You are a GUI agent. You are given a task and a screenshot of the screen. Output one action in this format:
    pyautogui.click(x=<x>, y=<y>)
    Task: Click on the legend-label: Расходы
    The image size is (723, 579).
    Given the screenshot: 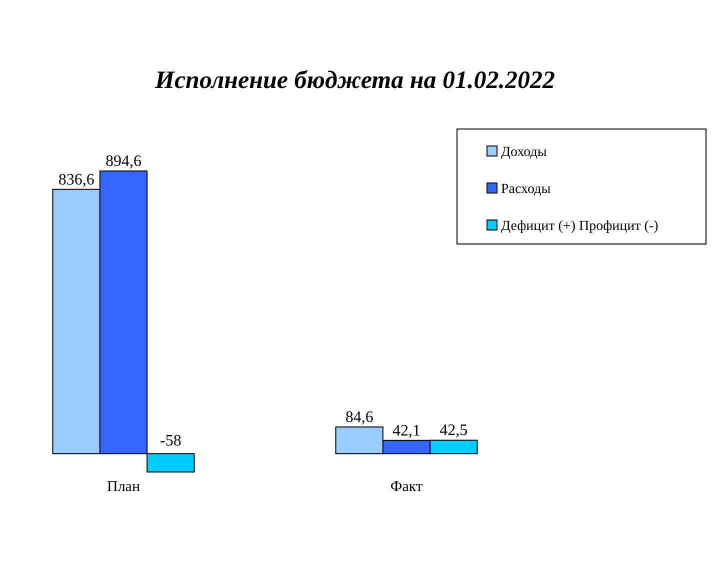 What is the action you would take?
    pyautogui.click(x=526, y=189)
    